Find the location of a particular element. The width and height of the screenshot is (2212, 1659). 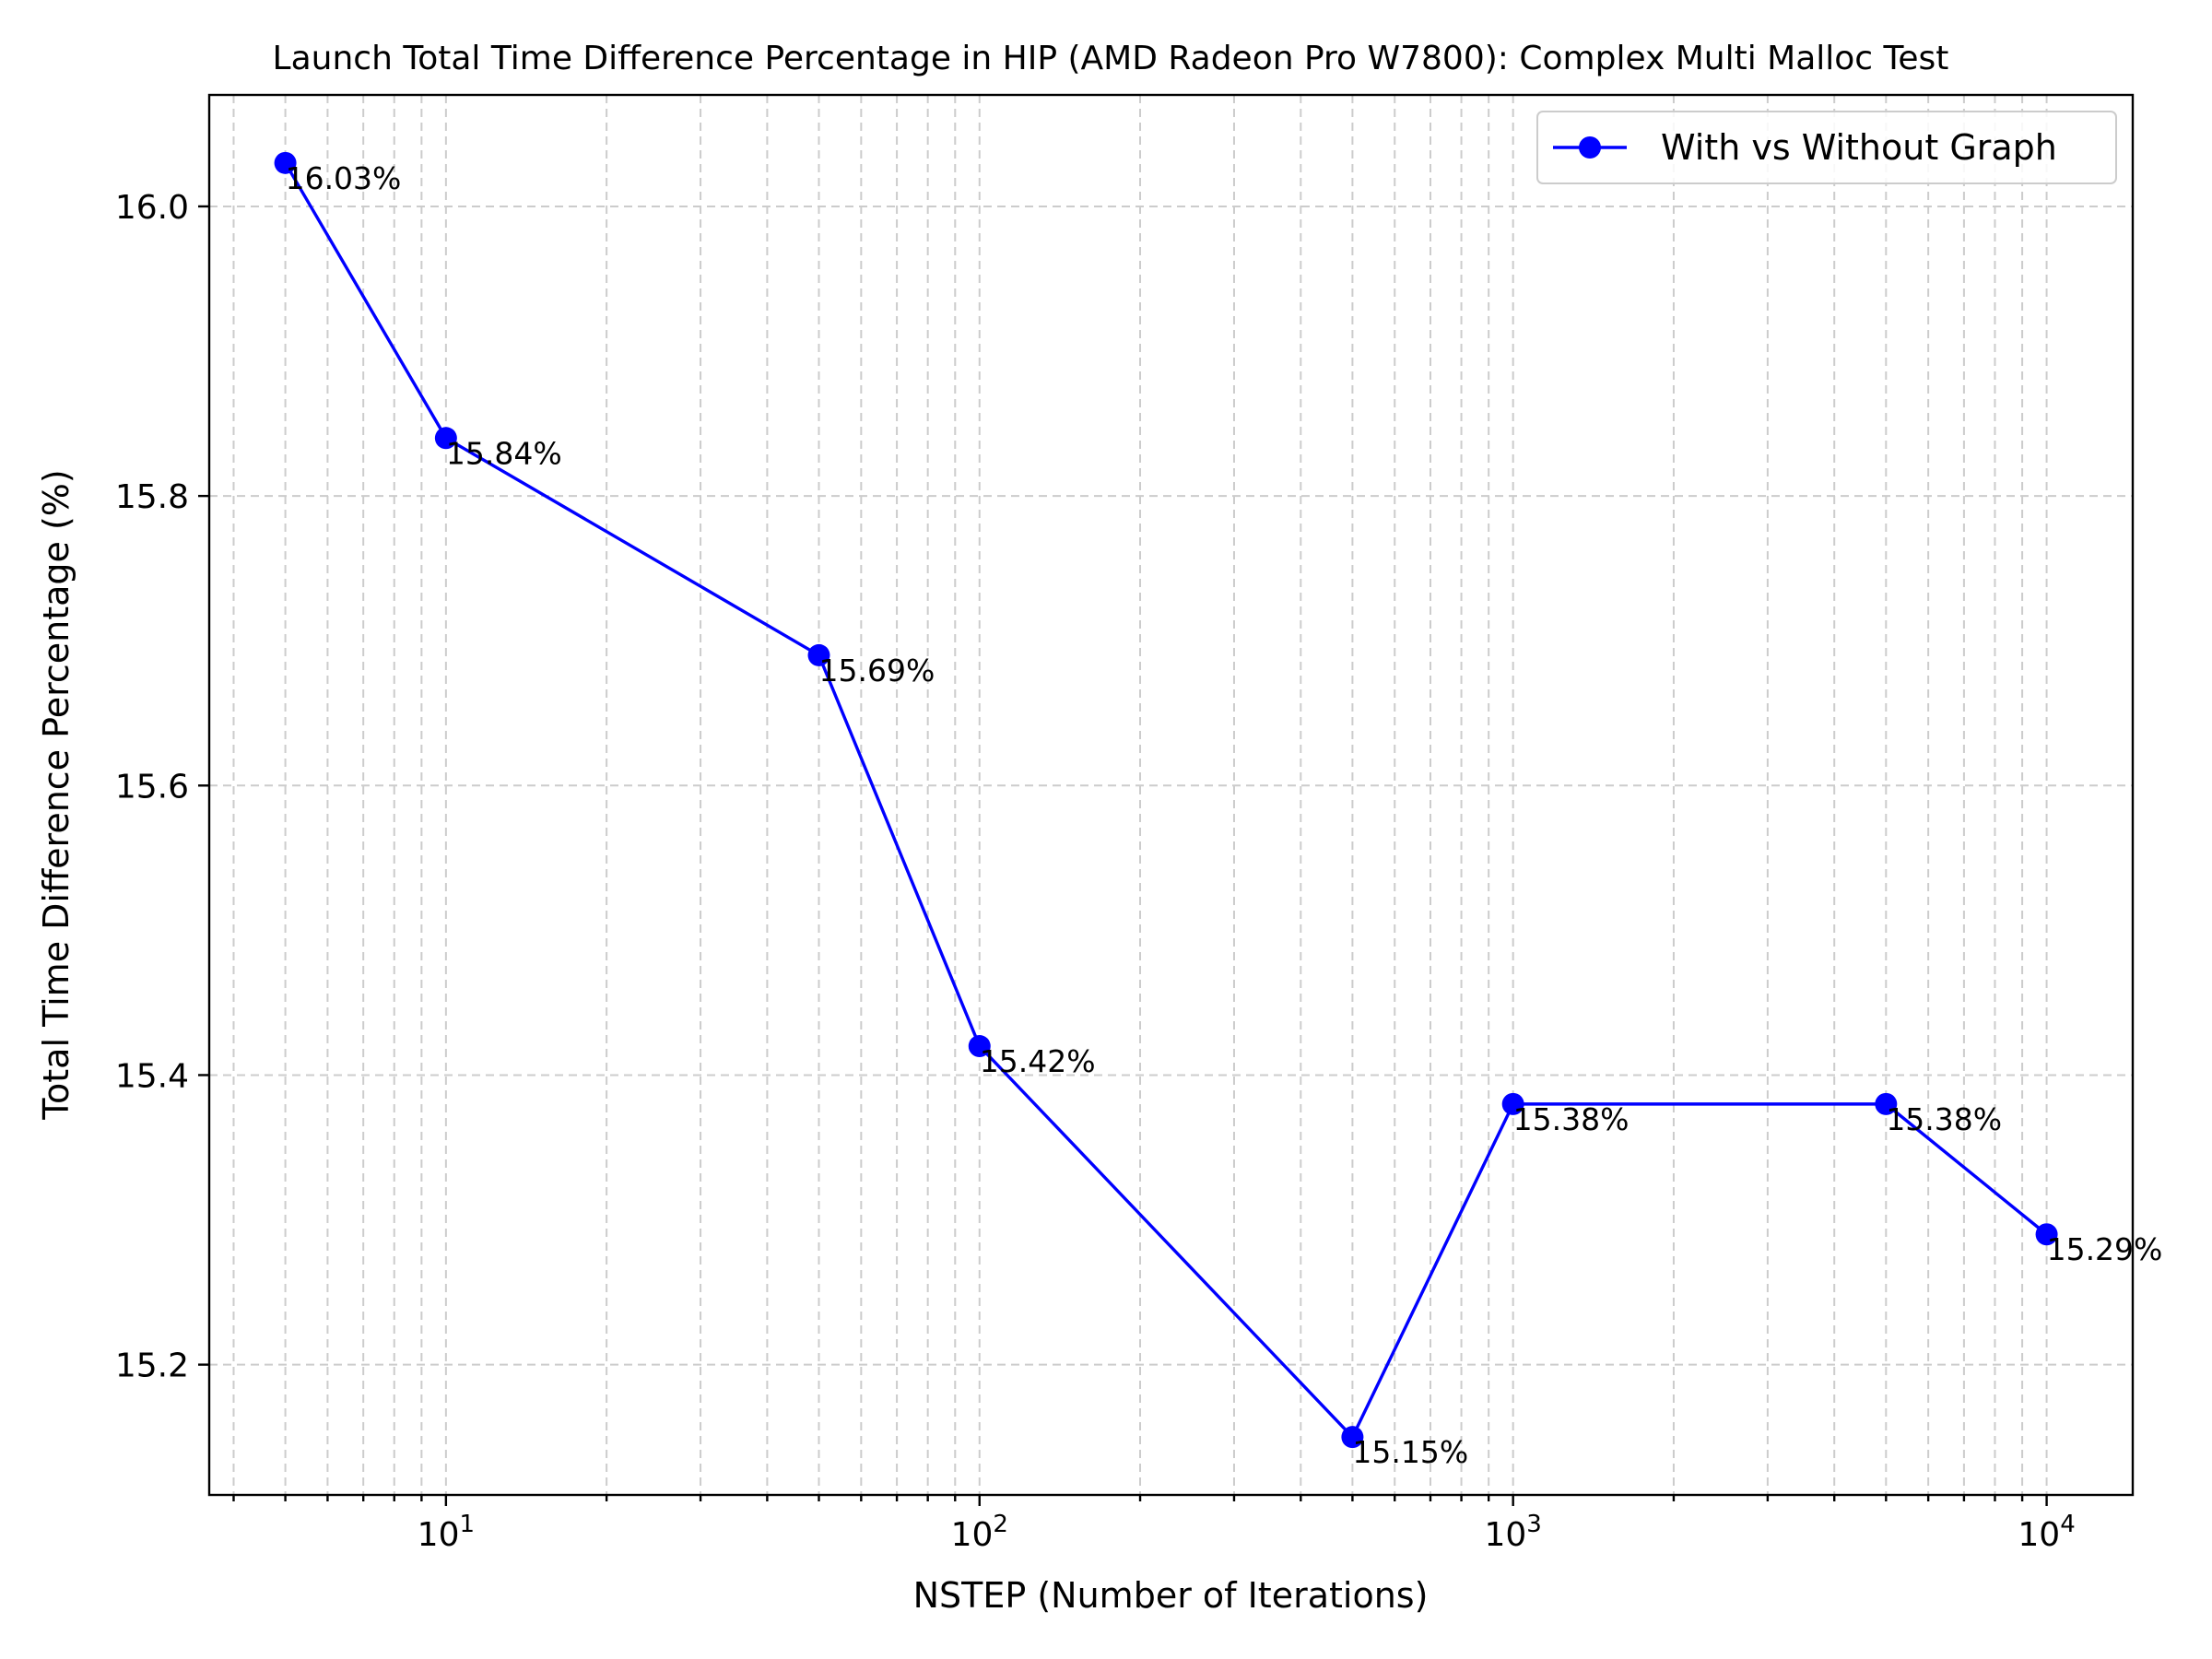

x-axis-label: NSTEP (Number of Iterations) is located at coordinates (1171, 1595).